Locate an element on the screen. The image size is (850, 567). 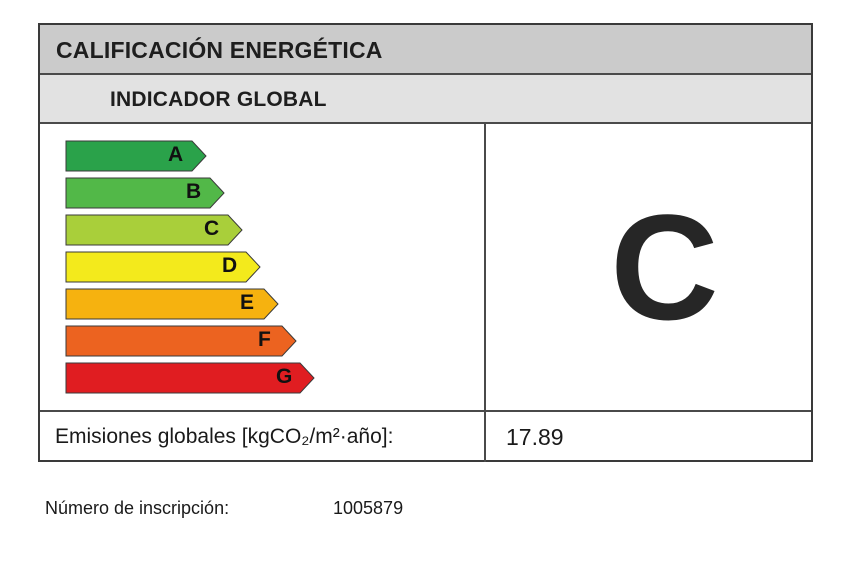
rating-letter: C is located at coordinates (664, 267).